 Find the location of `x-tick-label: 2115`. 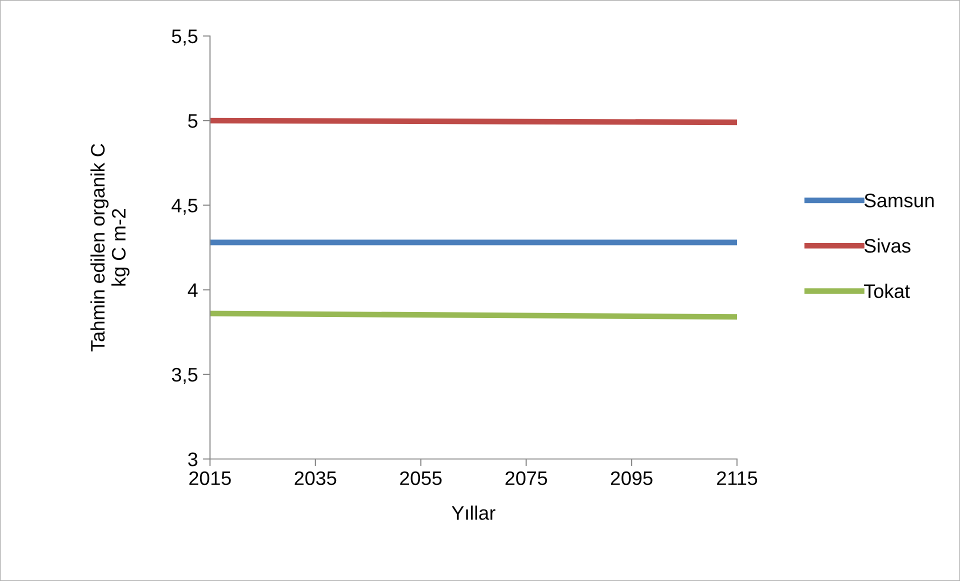

x-tick-label: 2115 is located at coordinates (737, 478).